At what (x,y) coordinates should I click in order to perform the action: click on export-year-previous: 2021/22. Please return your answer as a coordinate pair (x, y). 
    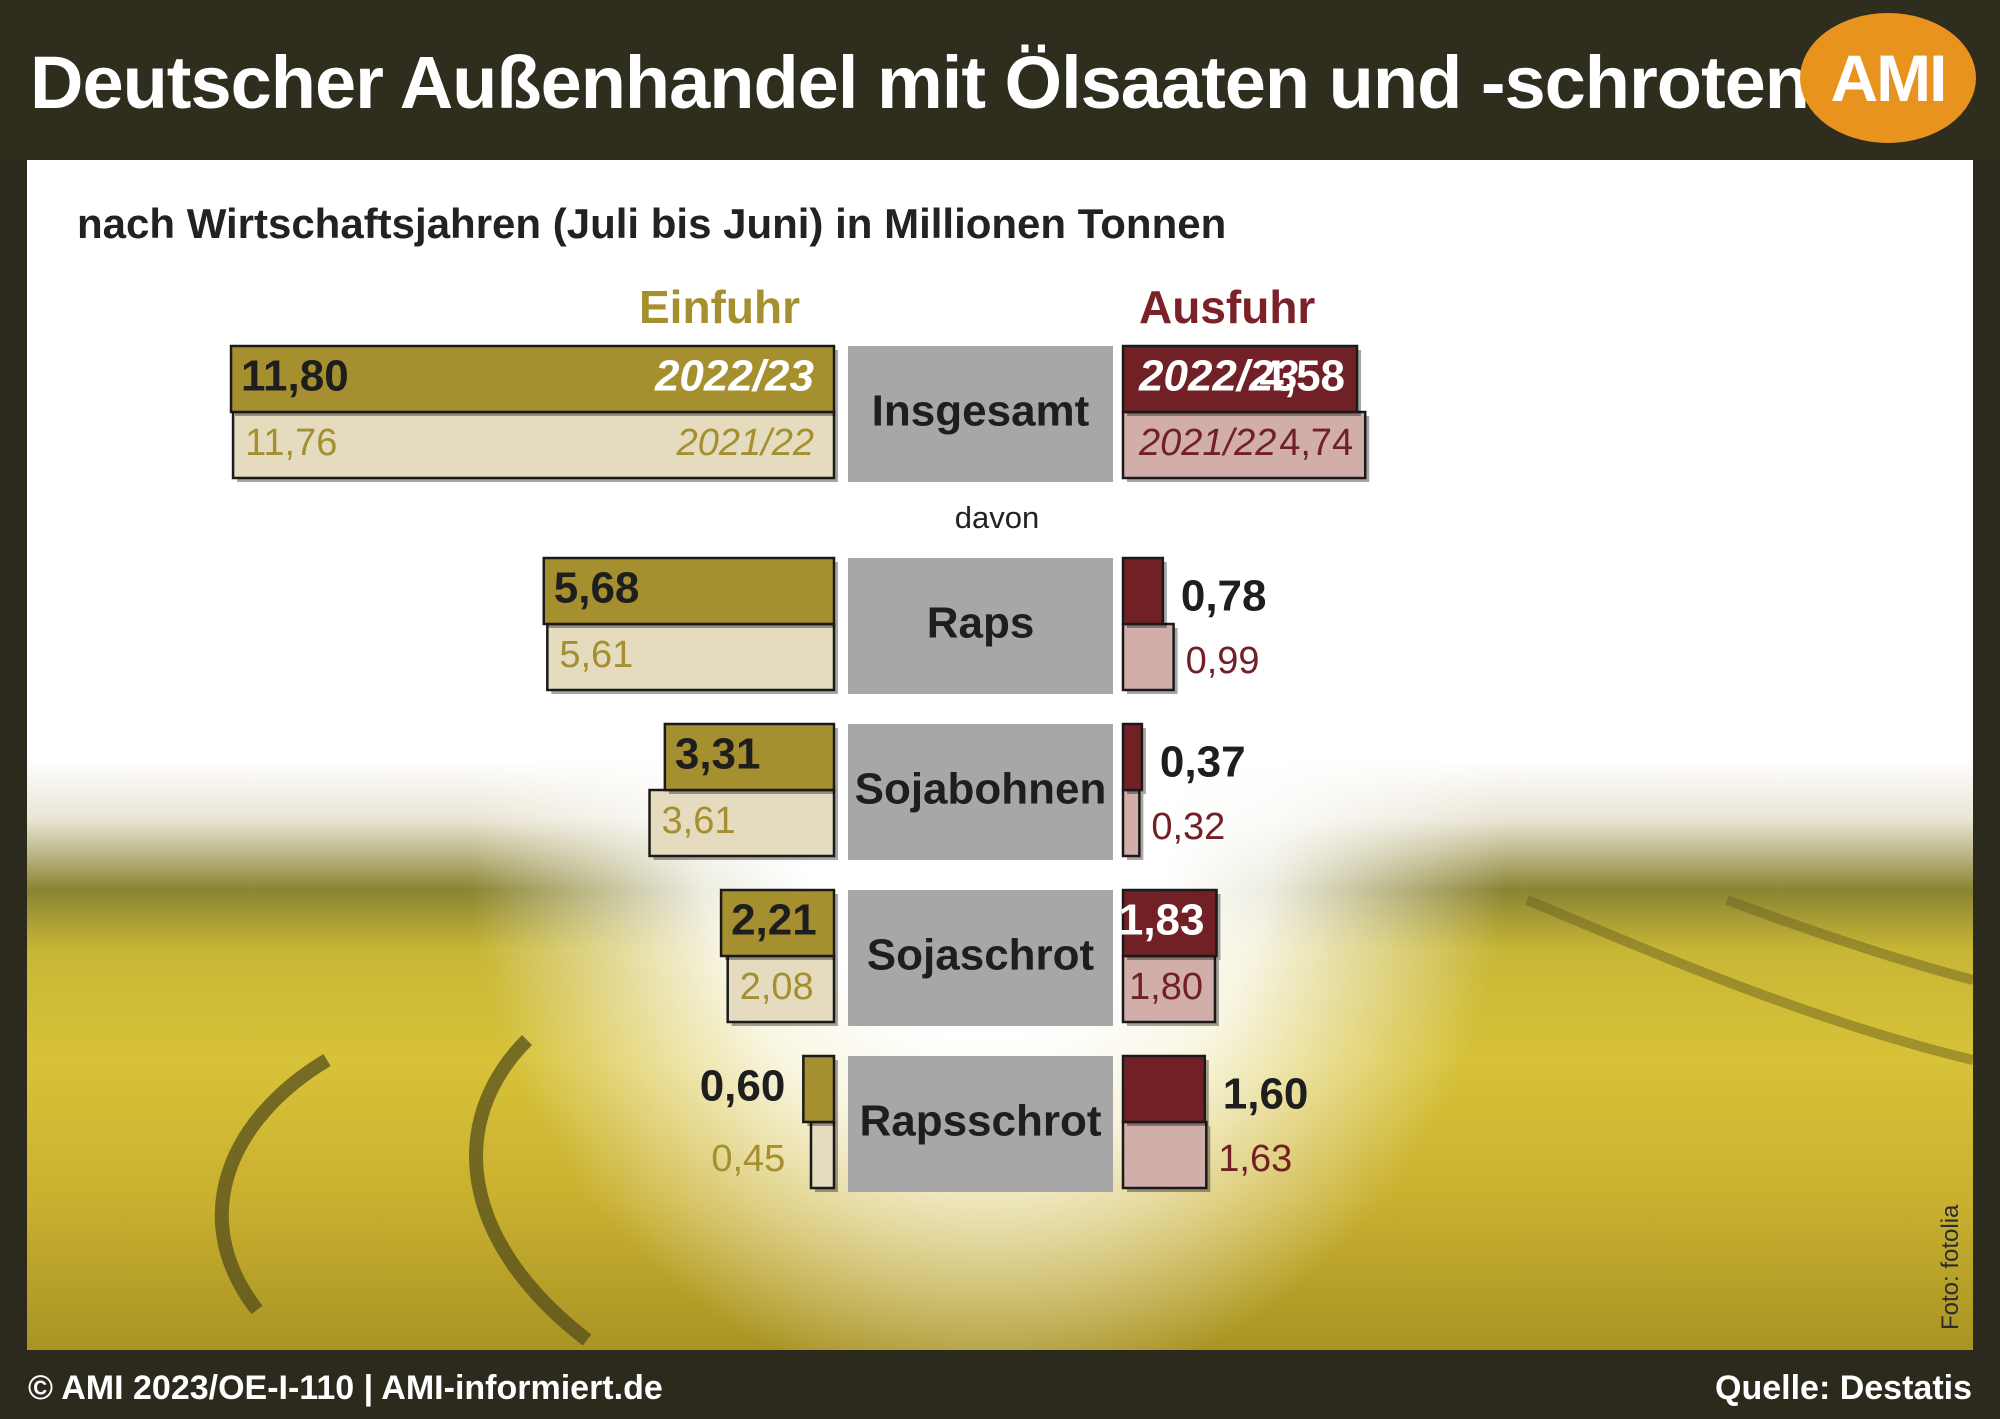
    Looking at the image, I should click on (1207, 443).